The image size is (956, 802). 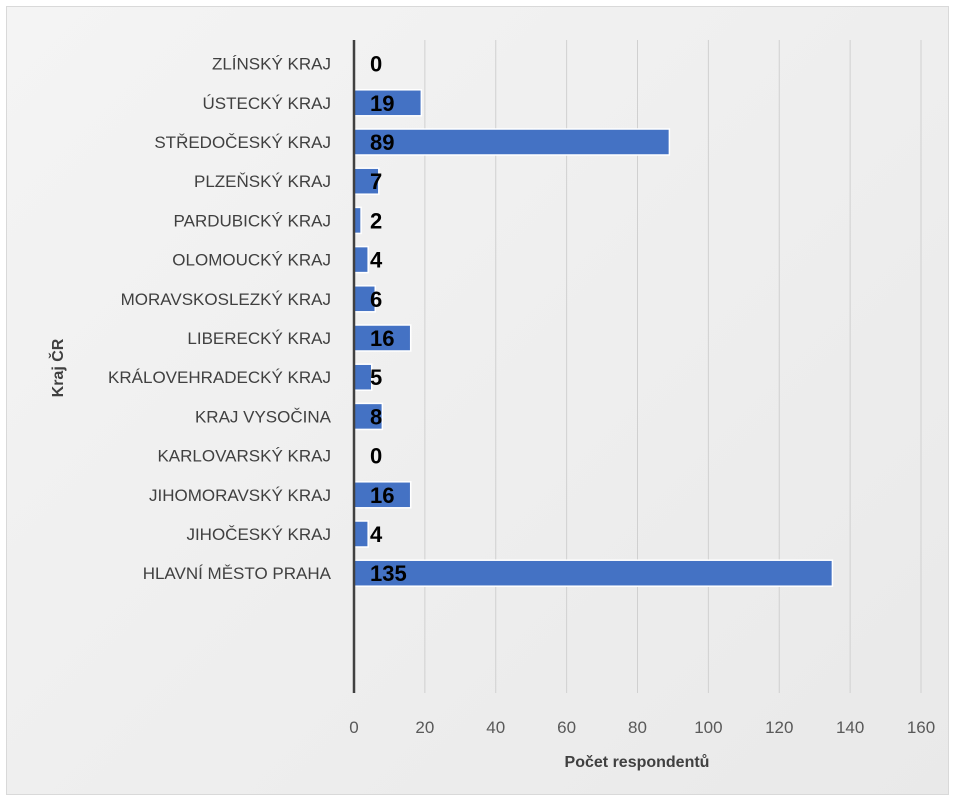 What do you see at coordinates (251, 260) in the screenshot?
I see `category-label: OLOMOUCKÝ KRAJ` at bounding box center [251, 260].